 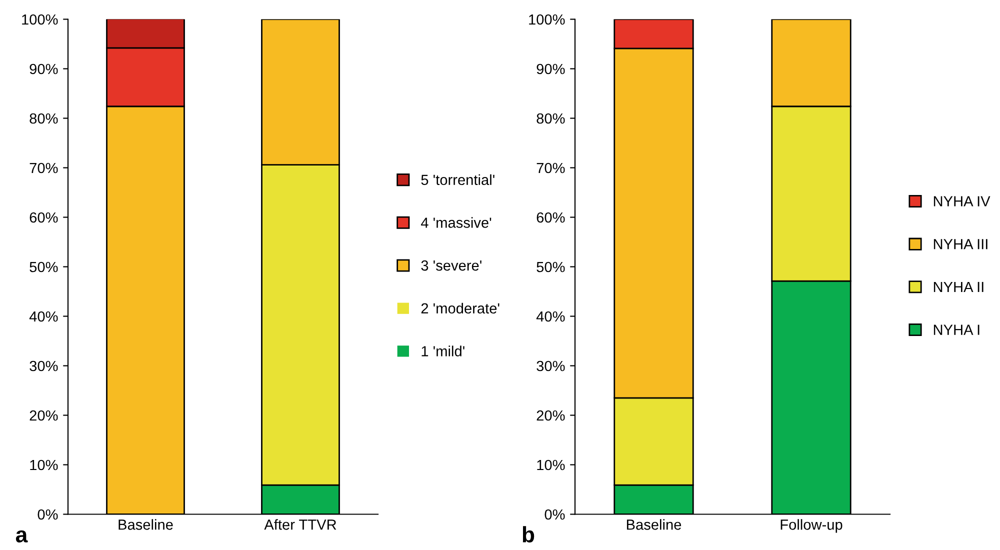 What do you see at coordinates (460, 308) in the screenshot?
I see `legend-label: 2 'moderate'` at bounding box center [460, 308].